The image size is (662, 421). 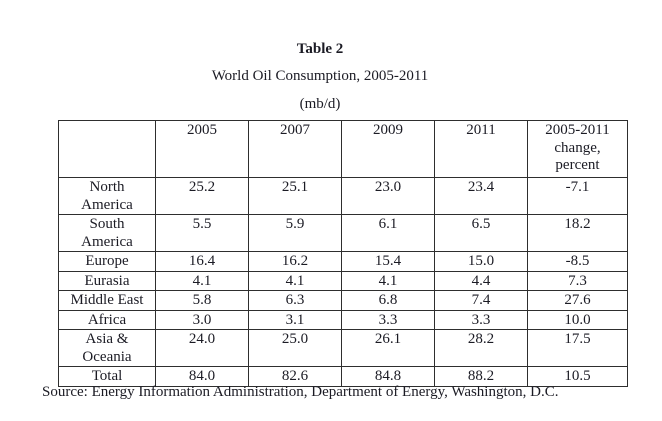 I want to click on cell: 10.0, so click(x=577, y=319).